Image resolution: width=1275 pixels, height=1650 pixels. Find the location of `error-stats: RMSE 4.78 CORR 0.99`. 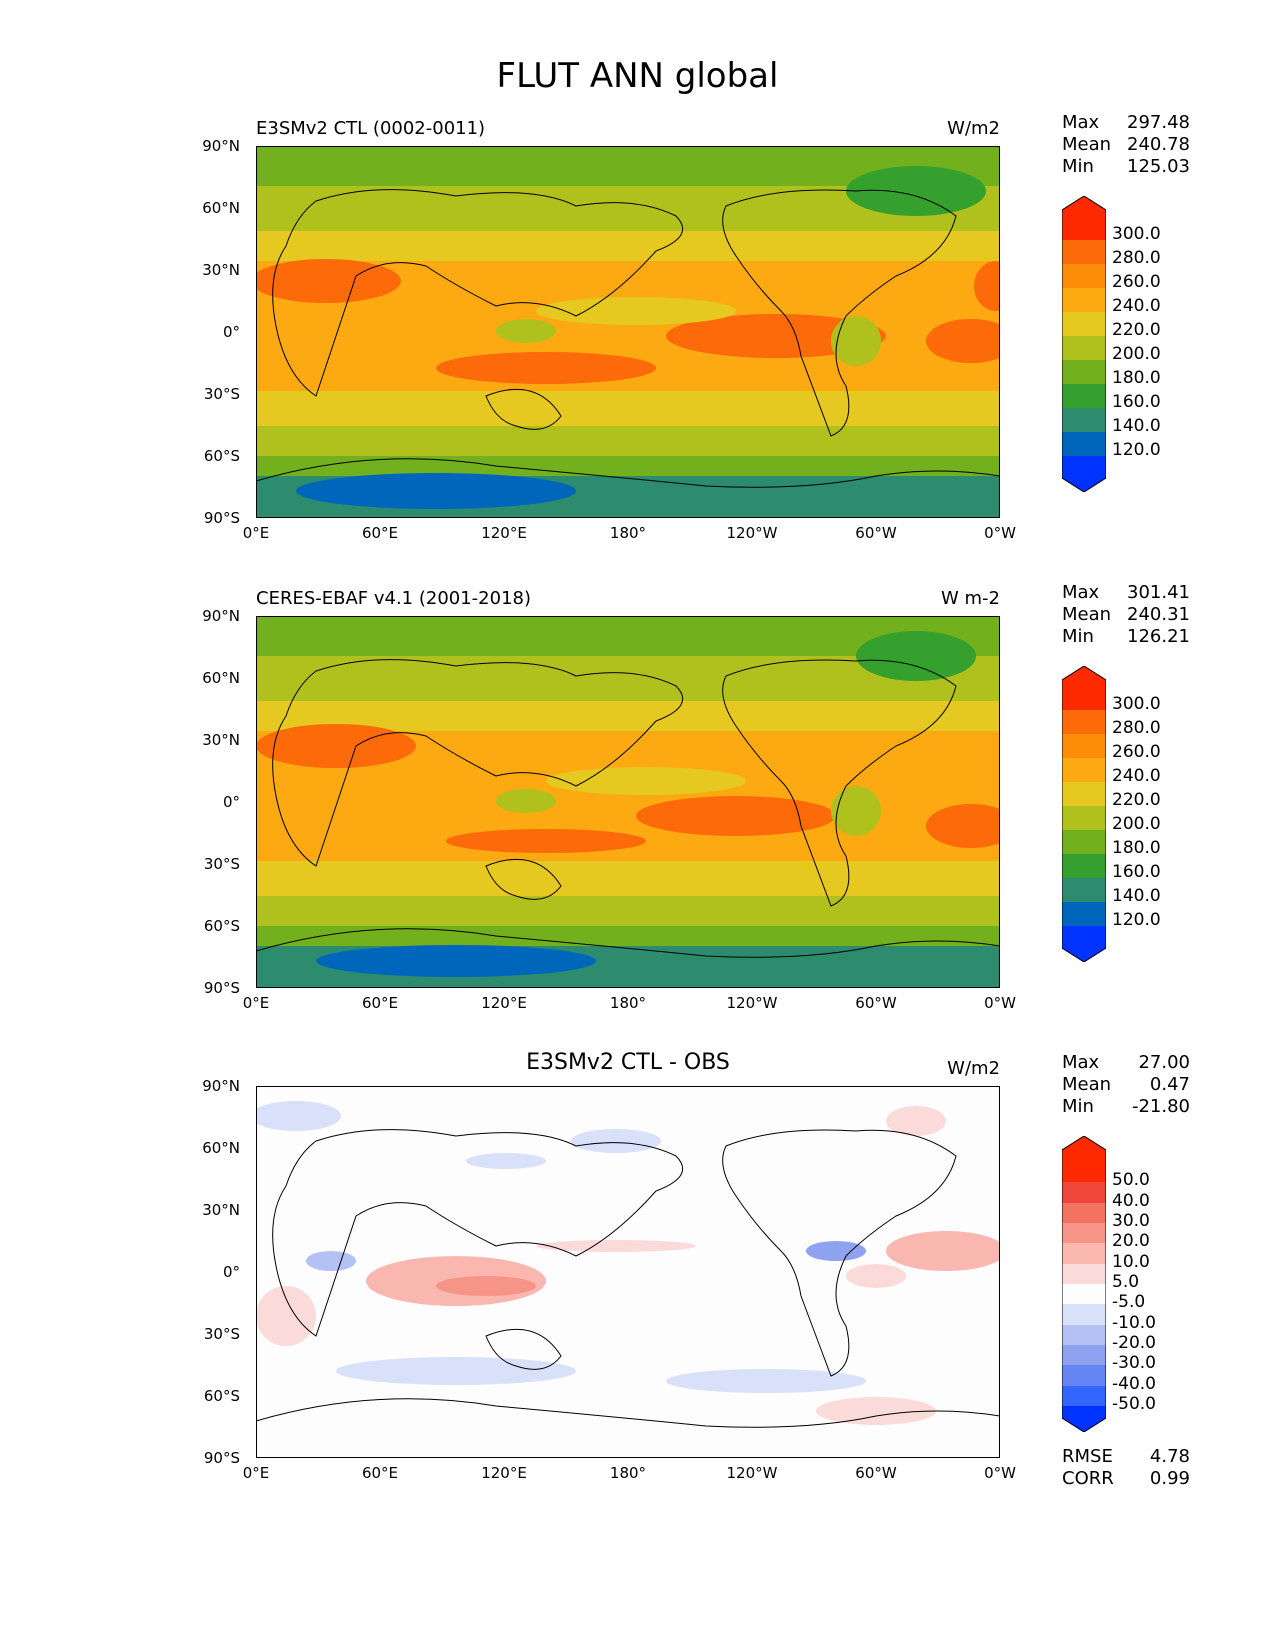

error-stats: RMSE 4.78 CORR 0.99 is located at coordinates (1126, 1468).